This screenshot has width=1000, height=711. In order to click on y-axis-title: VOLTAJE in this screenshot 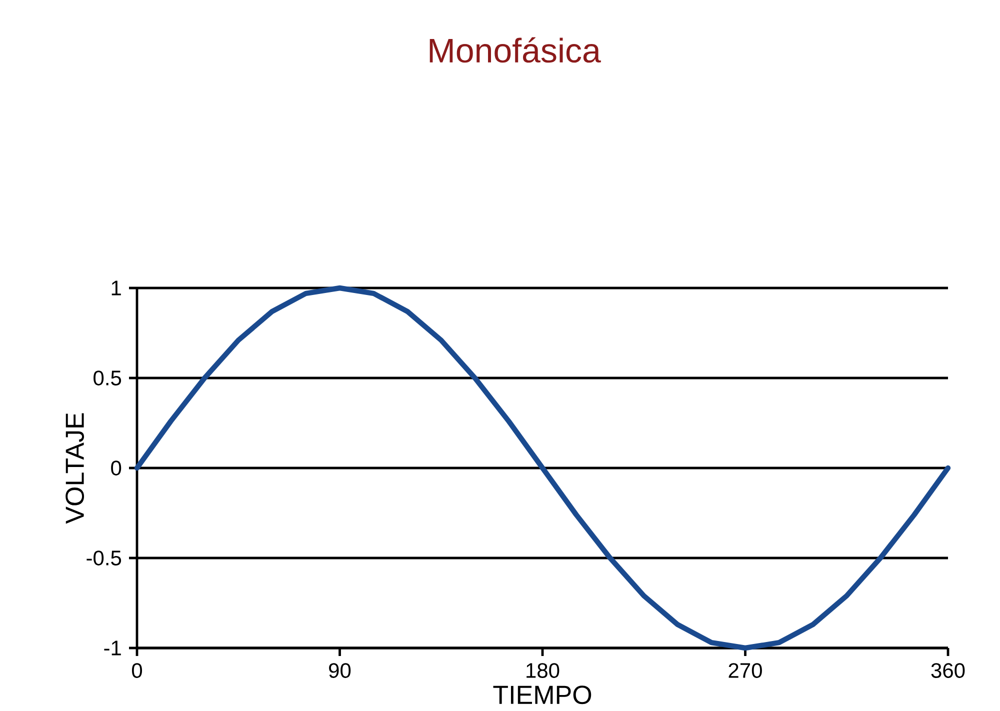, I will do `click(75, 468)`.